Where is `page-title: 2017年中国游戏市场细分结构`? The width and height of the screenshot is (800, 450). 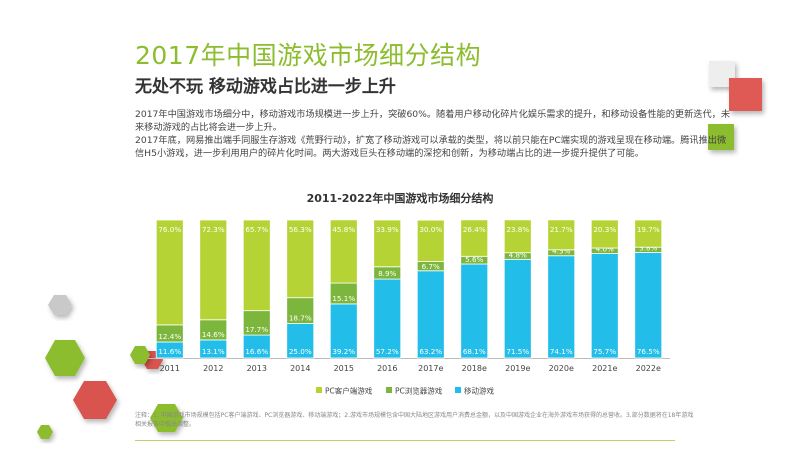 page-title: 2017年中国游戏市场细分结构 is located at coordinates (308, 55).